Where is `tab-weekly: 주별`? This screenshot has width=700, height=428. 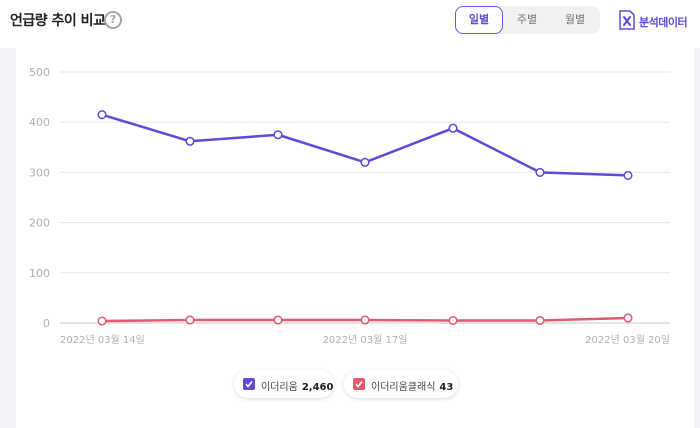
tab-weekly: 주별 is located at coordinates (527, 19).